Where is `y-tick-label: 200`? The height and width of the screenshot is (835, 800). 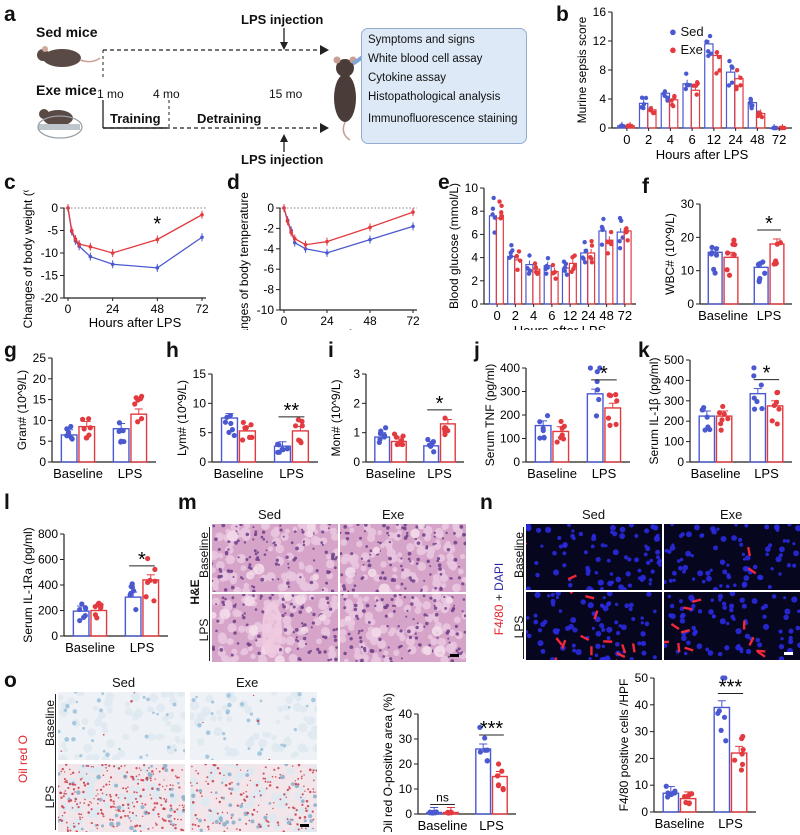 y-tick-label: 200 is located at coordinates (674, 421).